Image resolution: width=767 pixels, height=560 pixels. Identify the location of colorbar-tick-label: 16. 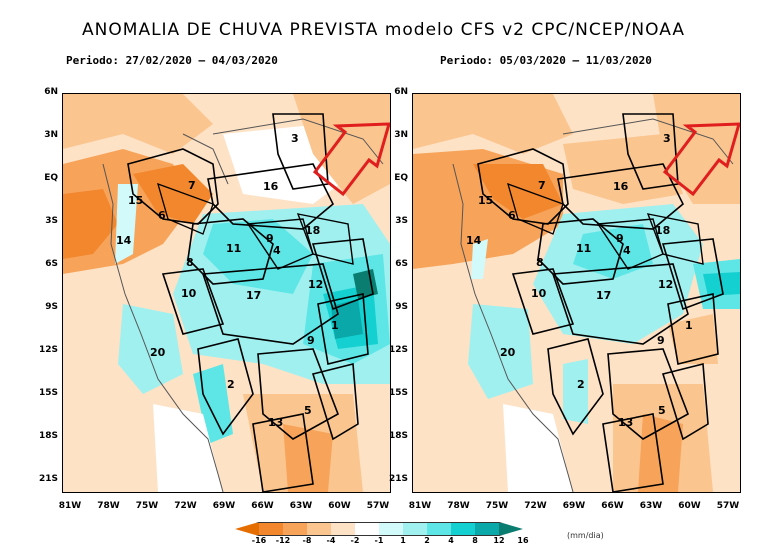
(523, 540).